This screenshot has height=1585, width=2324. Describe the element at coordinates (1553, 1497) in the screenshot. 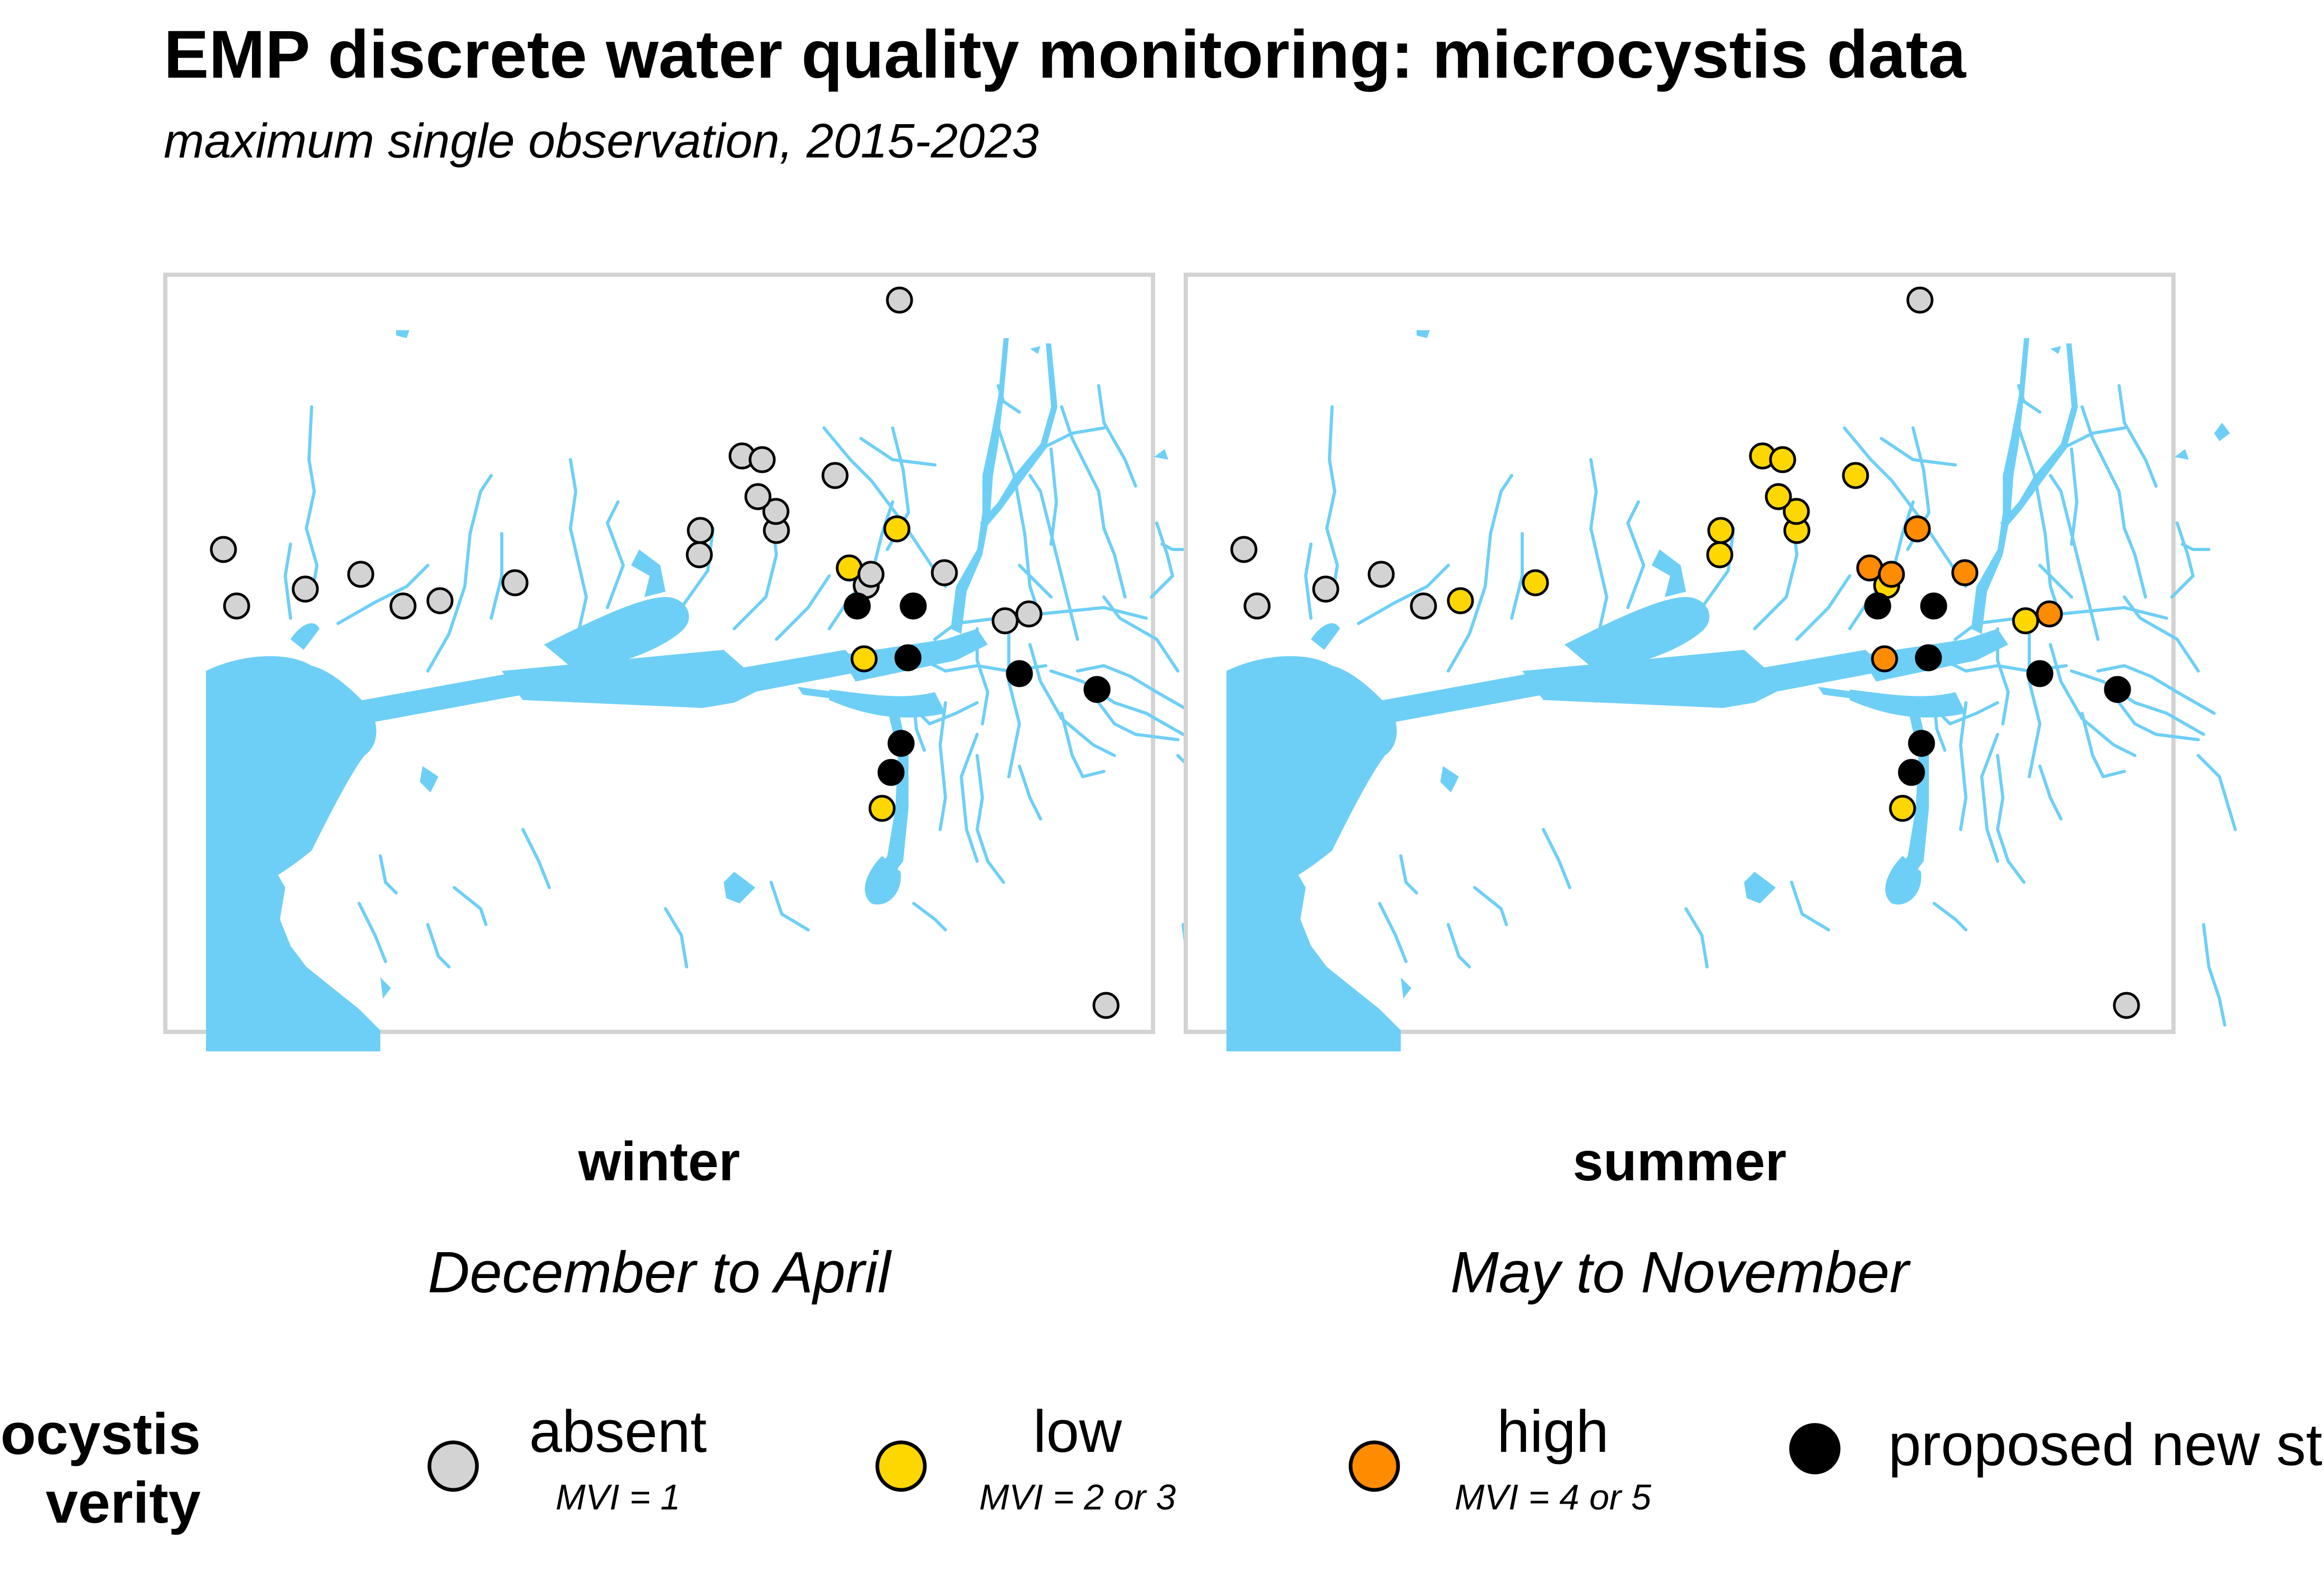

I see `legend-high-sub: MVI = 4 or 5` at that location.